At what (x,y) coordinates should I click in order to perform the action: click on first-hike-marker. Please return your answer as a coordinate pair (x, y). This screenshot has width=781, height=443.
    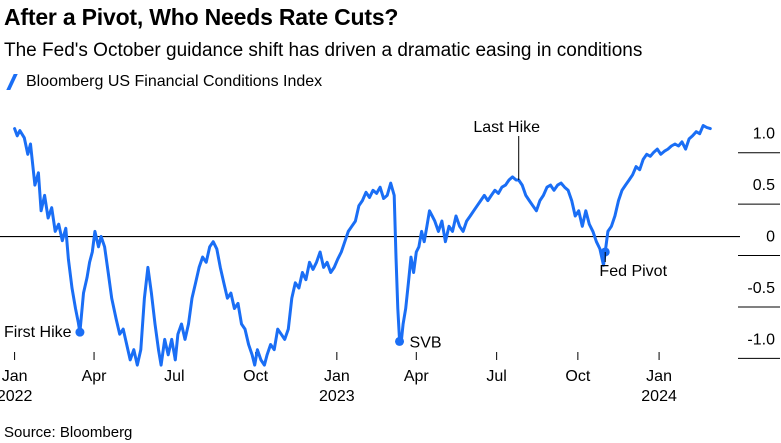
    Looking at the image, I should click on (80, 332).